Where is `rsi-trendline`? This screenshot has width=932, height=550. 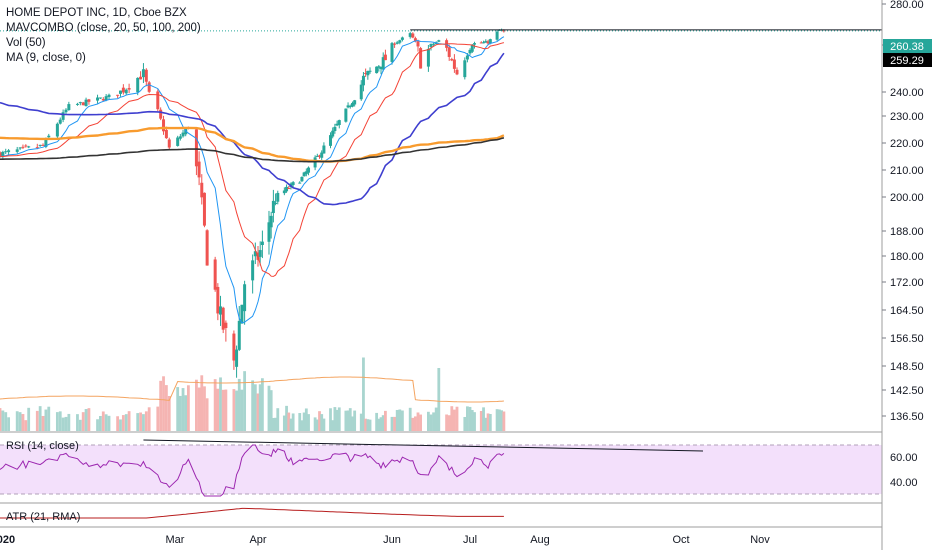
rsi-trendline is located at coordinates (423, 445).